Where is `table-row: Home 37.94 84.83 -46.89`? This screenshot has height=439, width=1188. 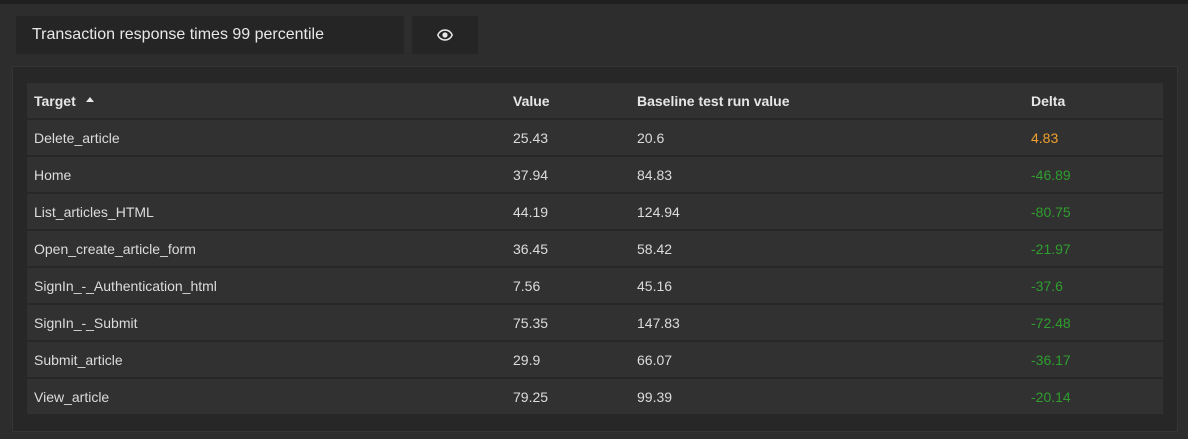 table-row: Home 37.94 84.83 -46.89 is located at coordinates (595, 174).